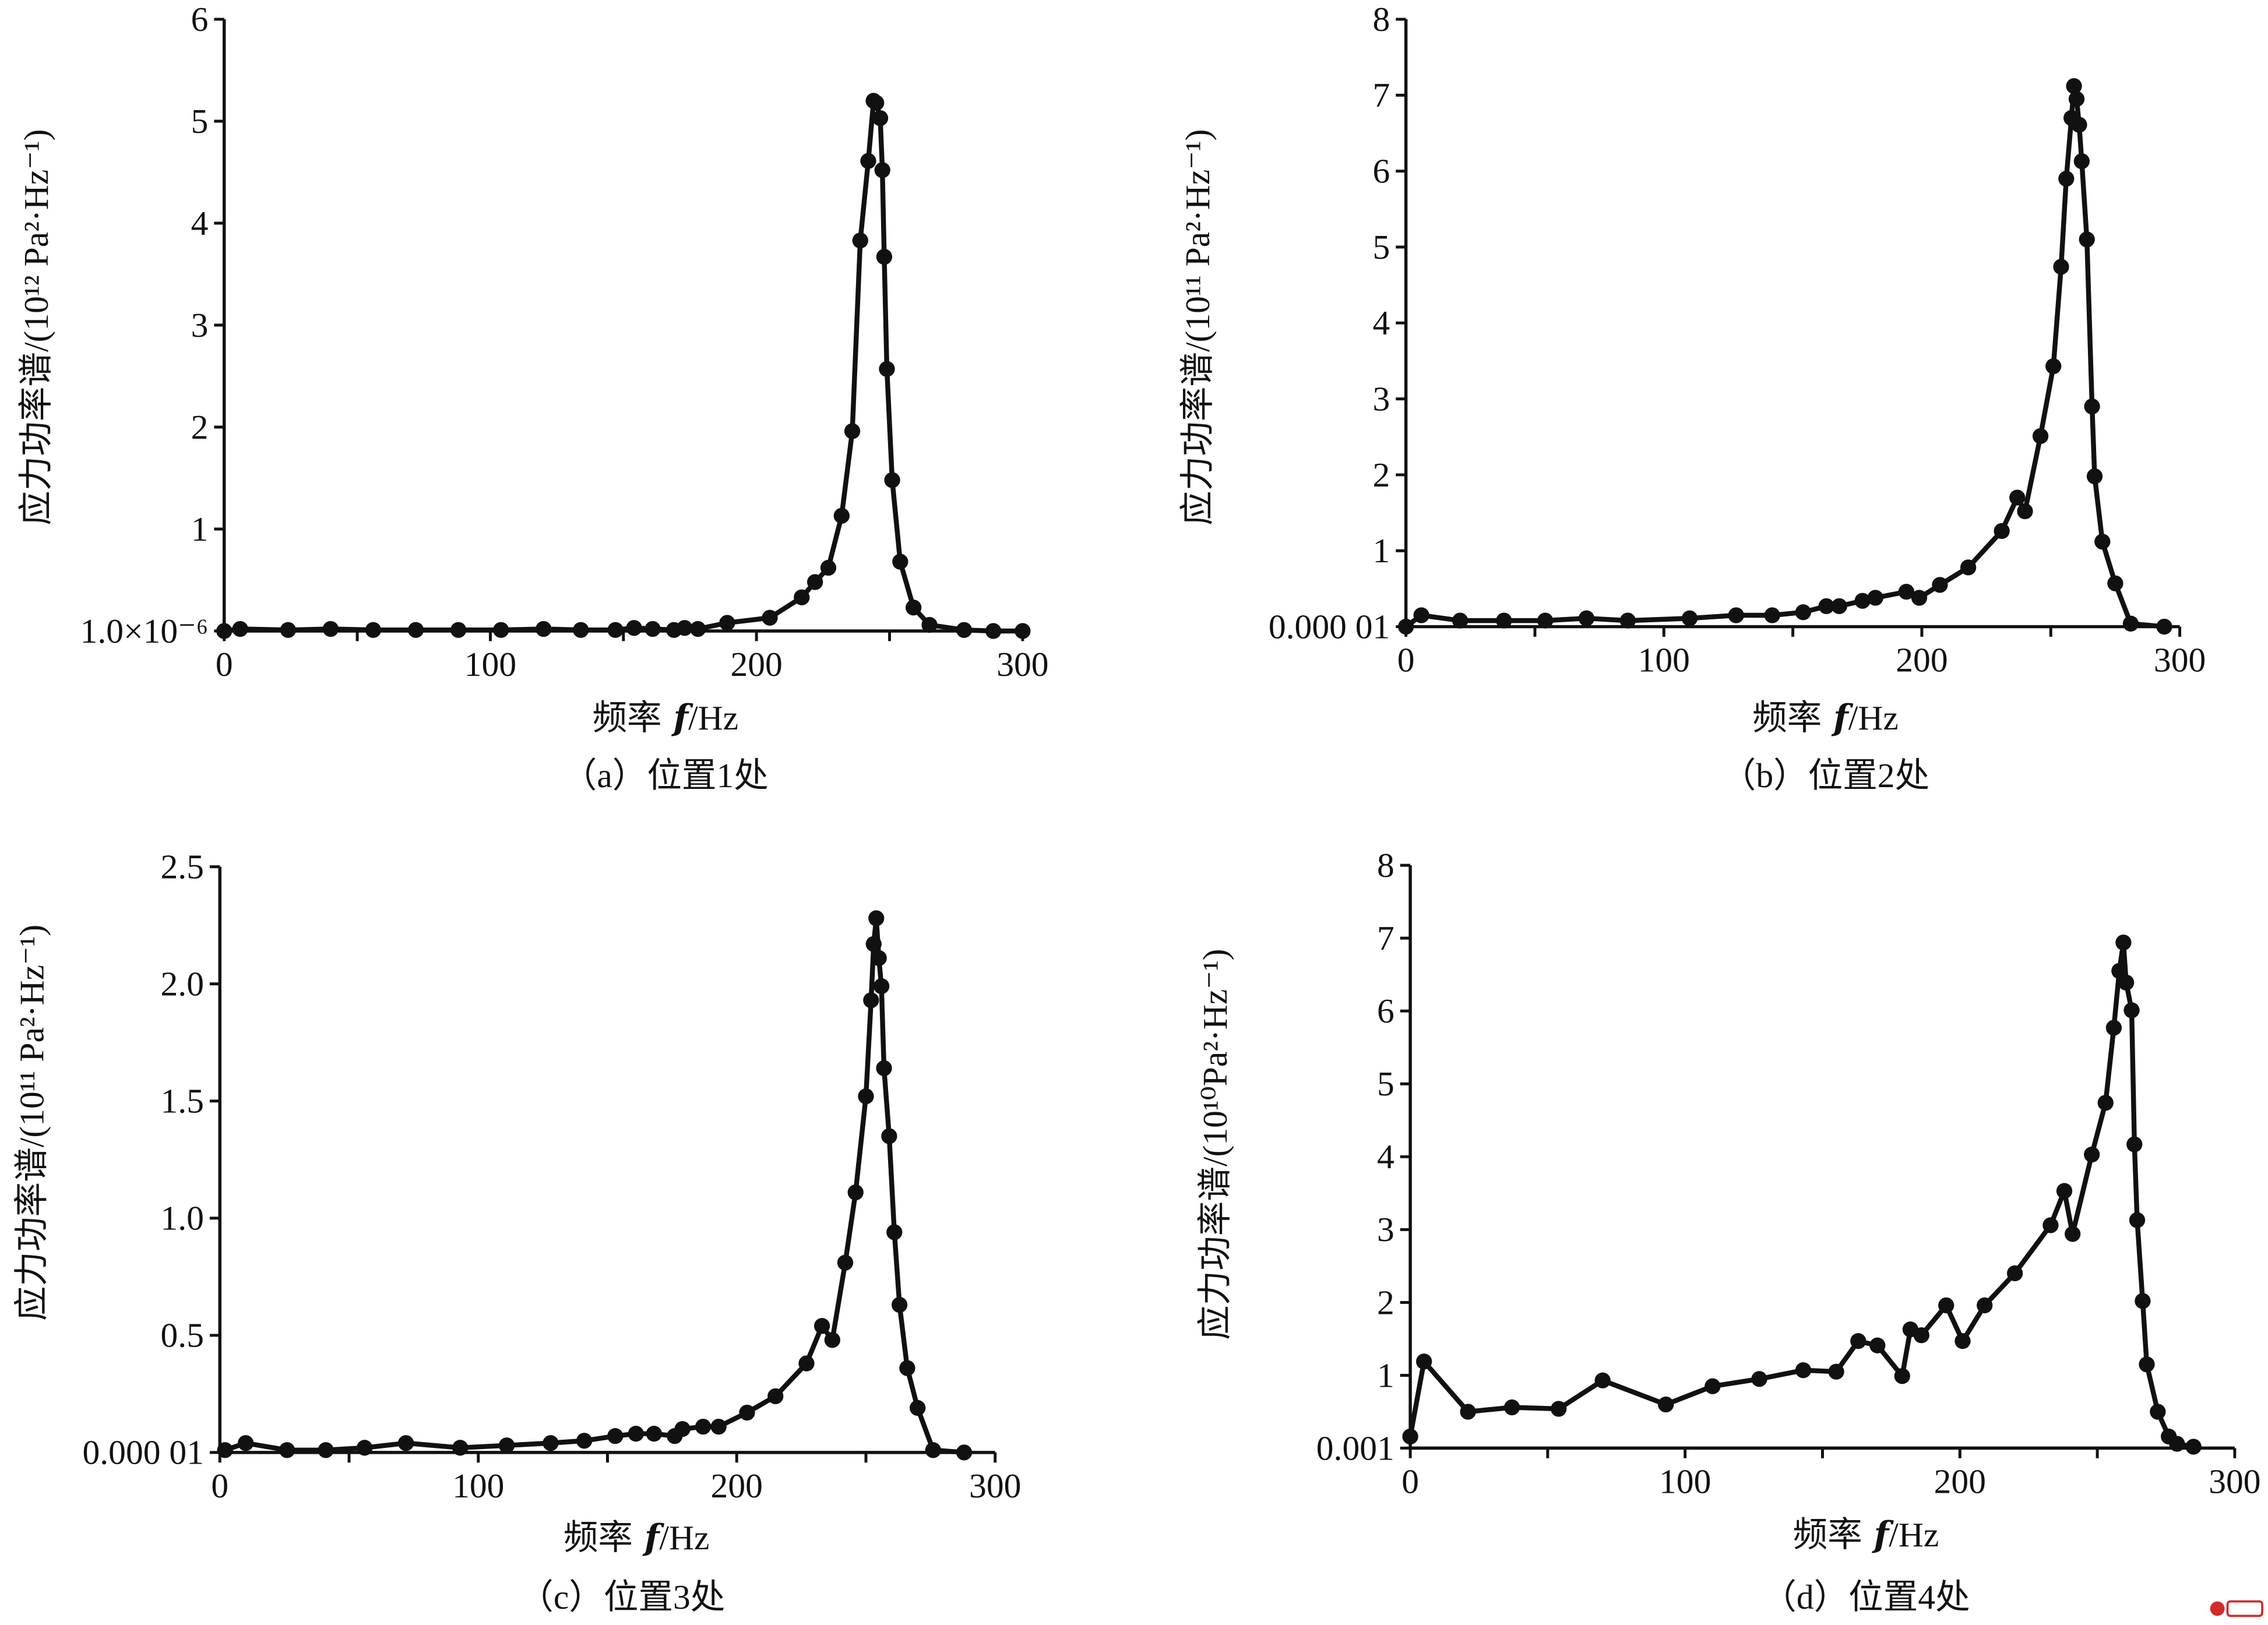 Image resolution: width=2268 pixels, height=1625 pixels. What do you see at coordinates (1381, 475) in the screenshot?
I see `y-tick-label: 2` at bounding box center [1381, 475].